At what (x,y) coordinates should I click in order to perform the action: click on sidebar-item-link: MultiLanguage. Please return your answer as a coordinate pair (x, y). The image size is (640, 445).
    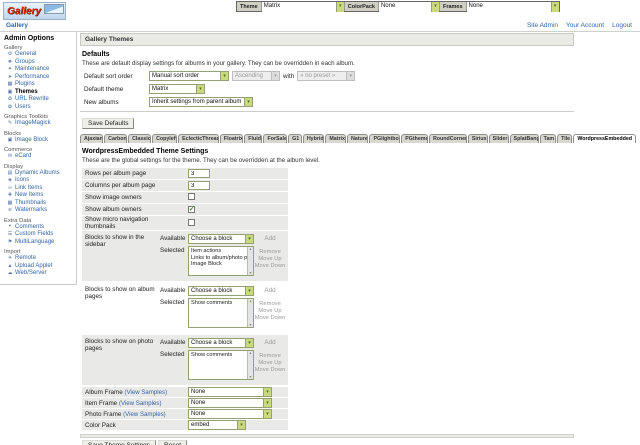
    Looking at the image, I should click on (35, 241).